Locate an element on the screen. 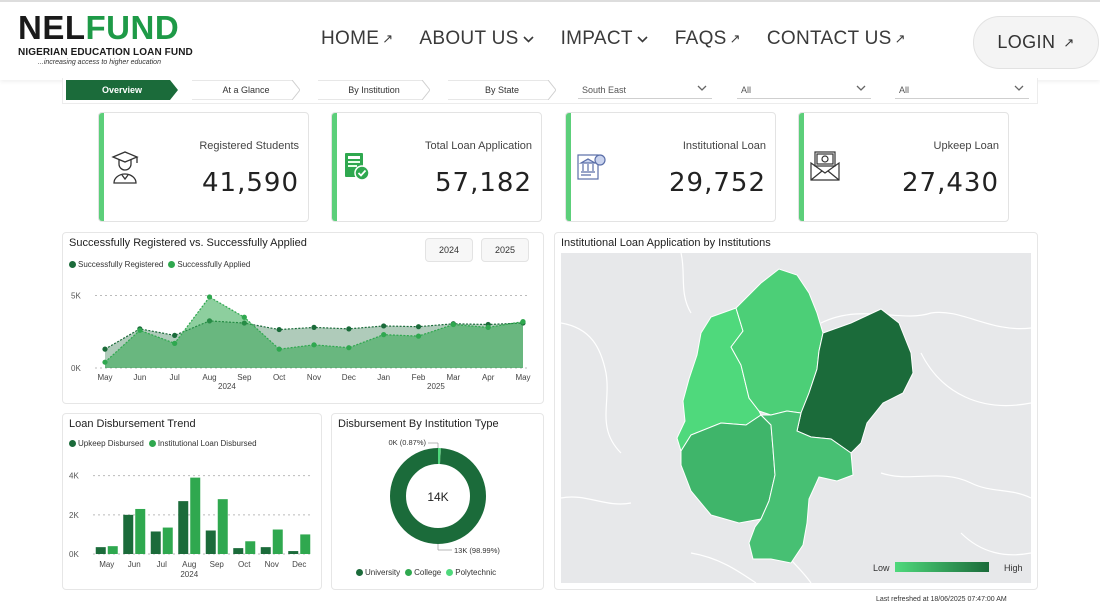  kpi-label: Institutional Loan is located at coordinates (724, 146).